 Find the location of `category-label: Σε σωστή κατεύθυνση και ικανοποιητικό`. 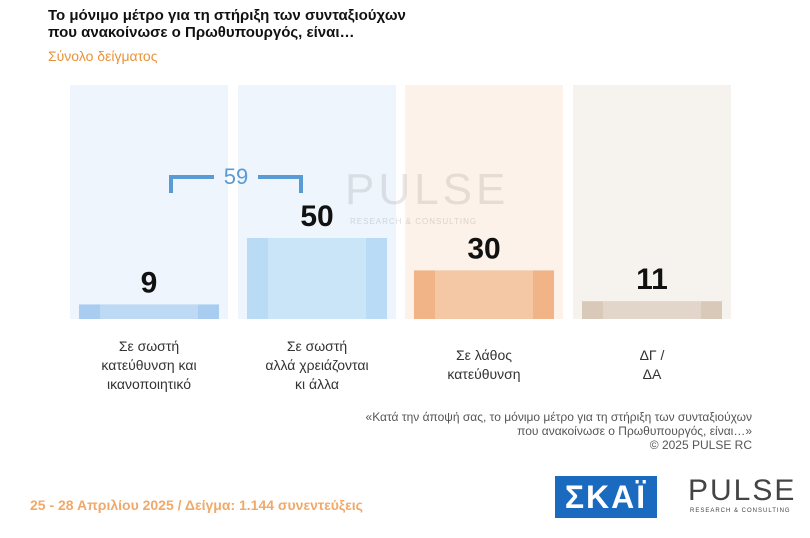

category-label: Σε σωστή κατεύθυνση και ικανοποιητικό is located at coordinates (149, 364).